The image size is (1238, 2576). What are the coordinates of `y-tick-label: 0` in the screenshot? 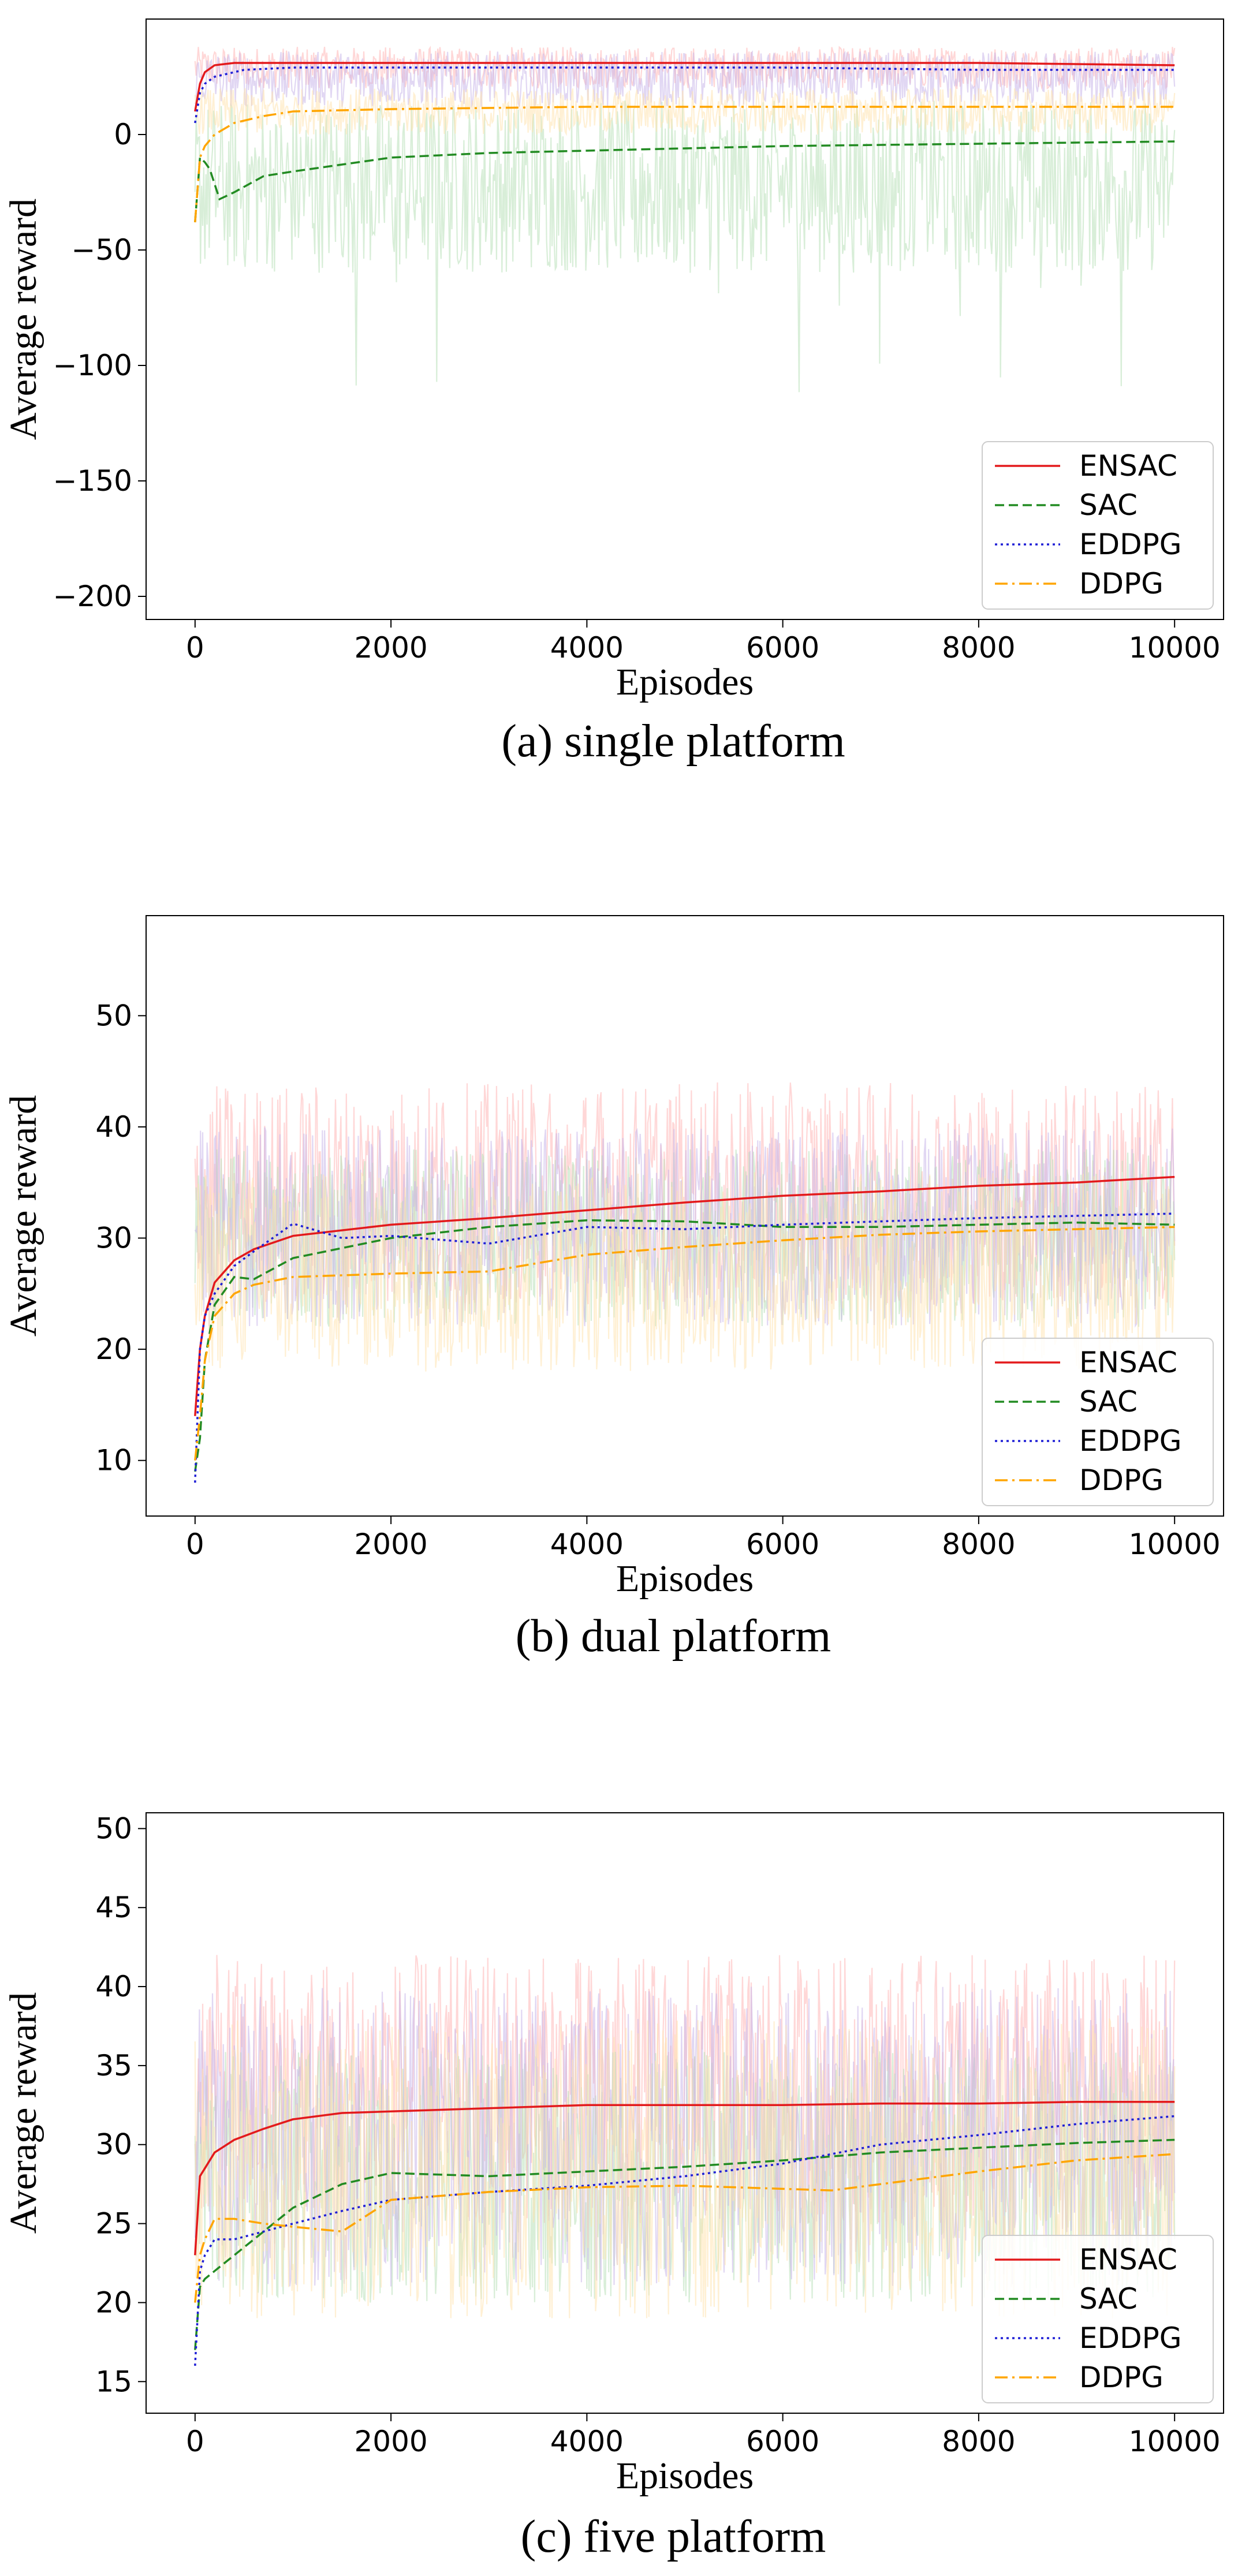 It's located at (123, 134).